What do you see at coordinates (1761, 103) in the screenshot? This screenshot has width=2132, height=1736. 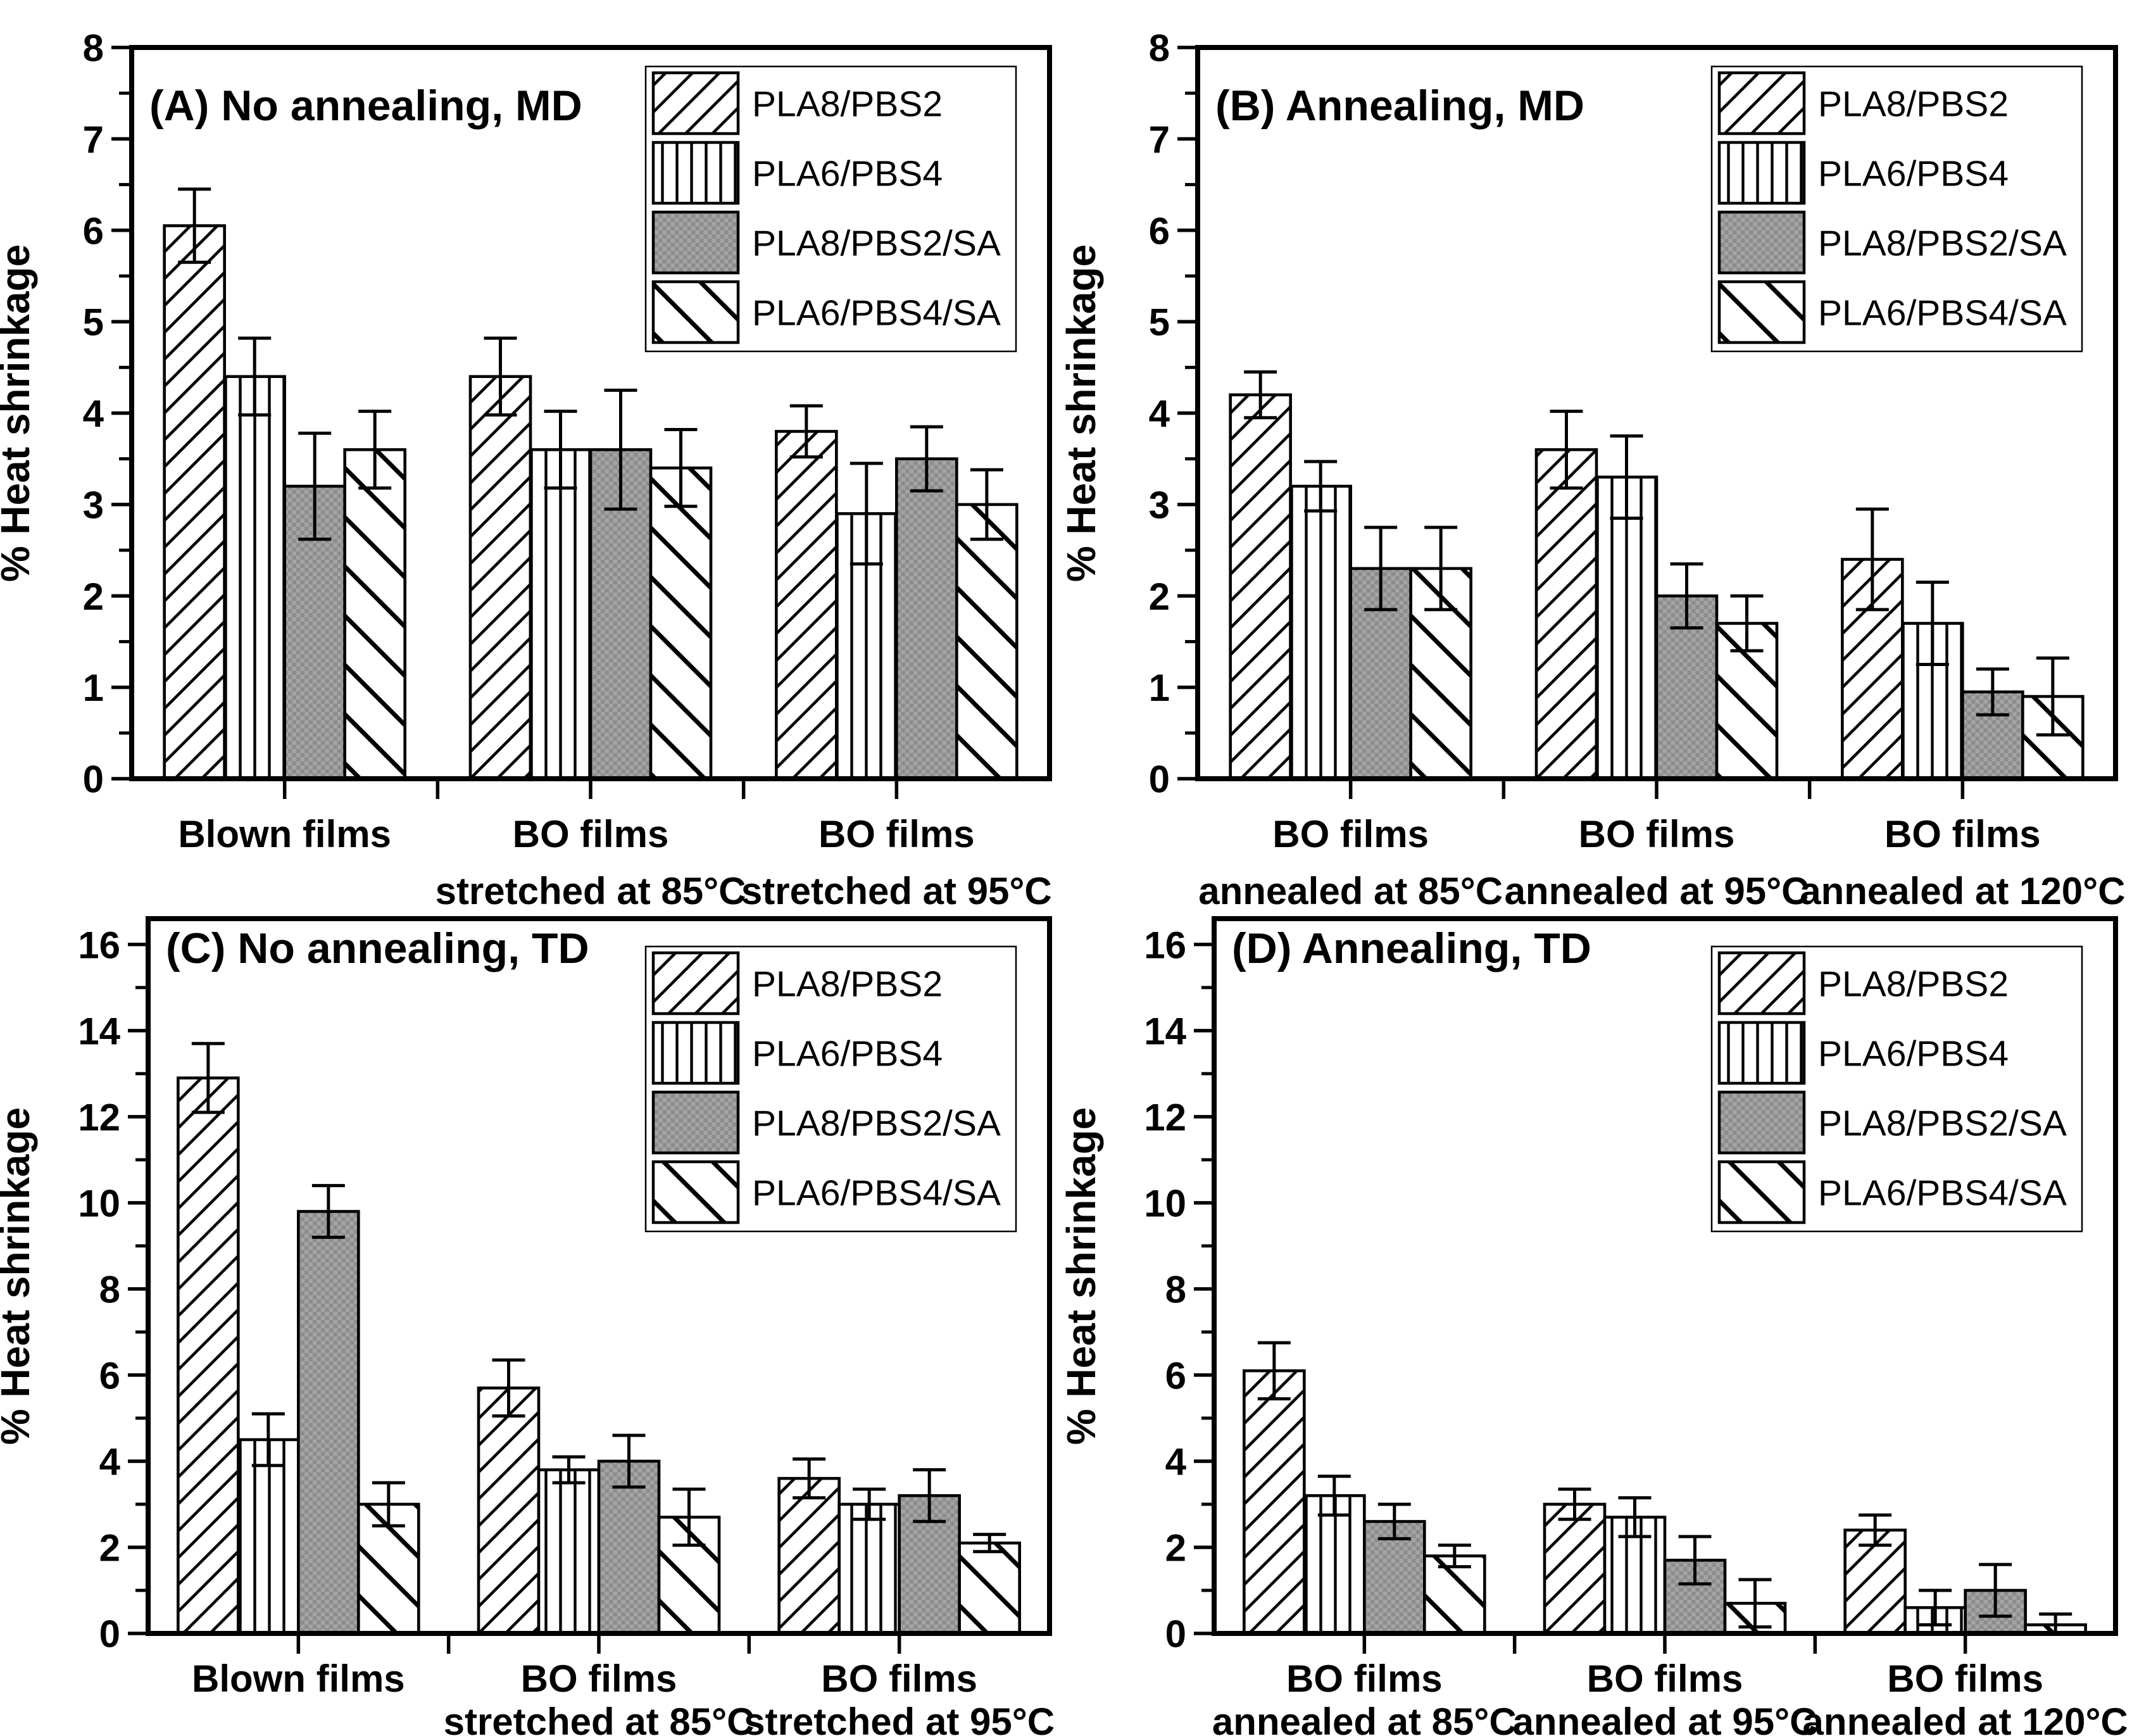 I see `legend-swatch-diagonal-up-hatch` at bounding box center [1761, 103].